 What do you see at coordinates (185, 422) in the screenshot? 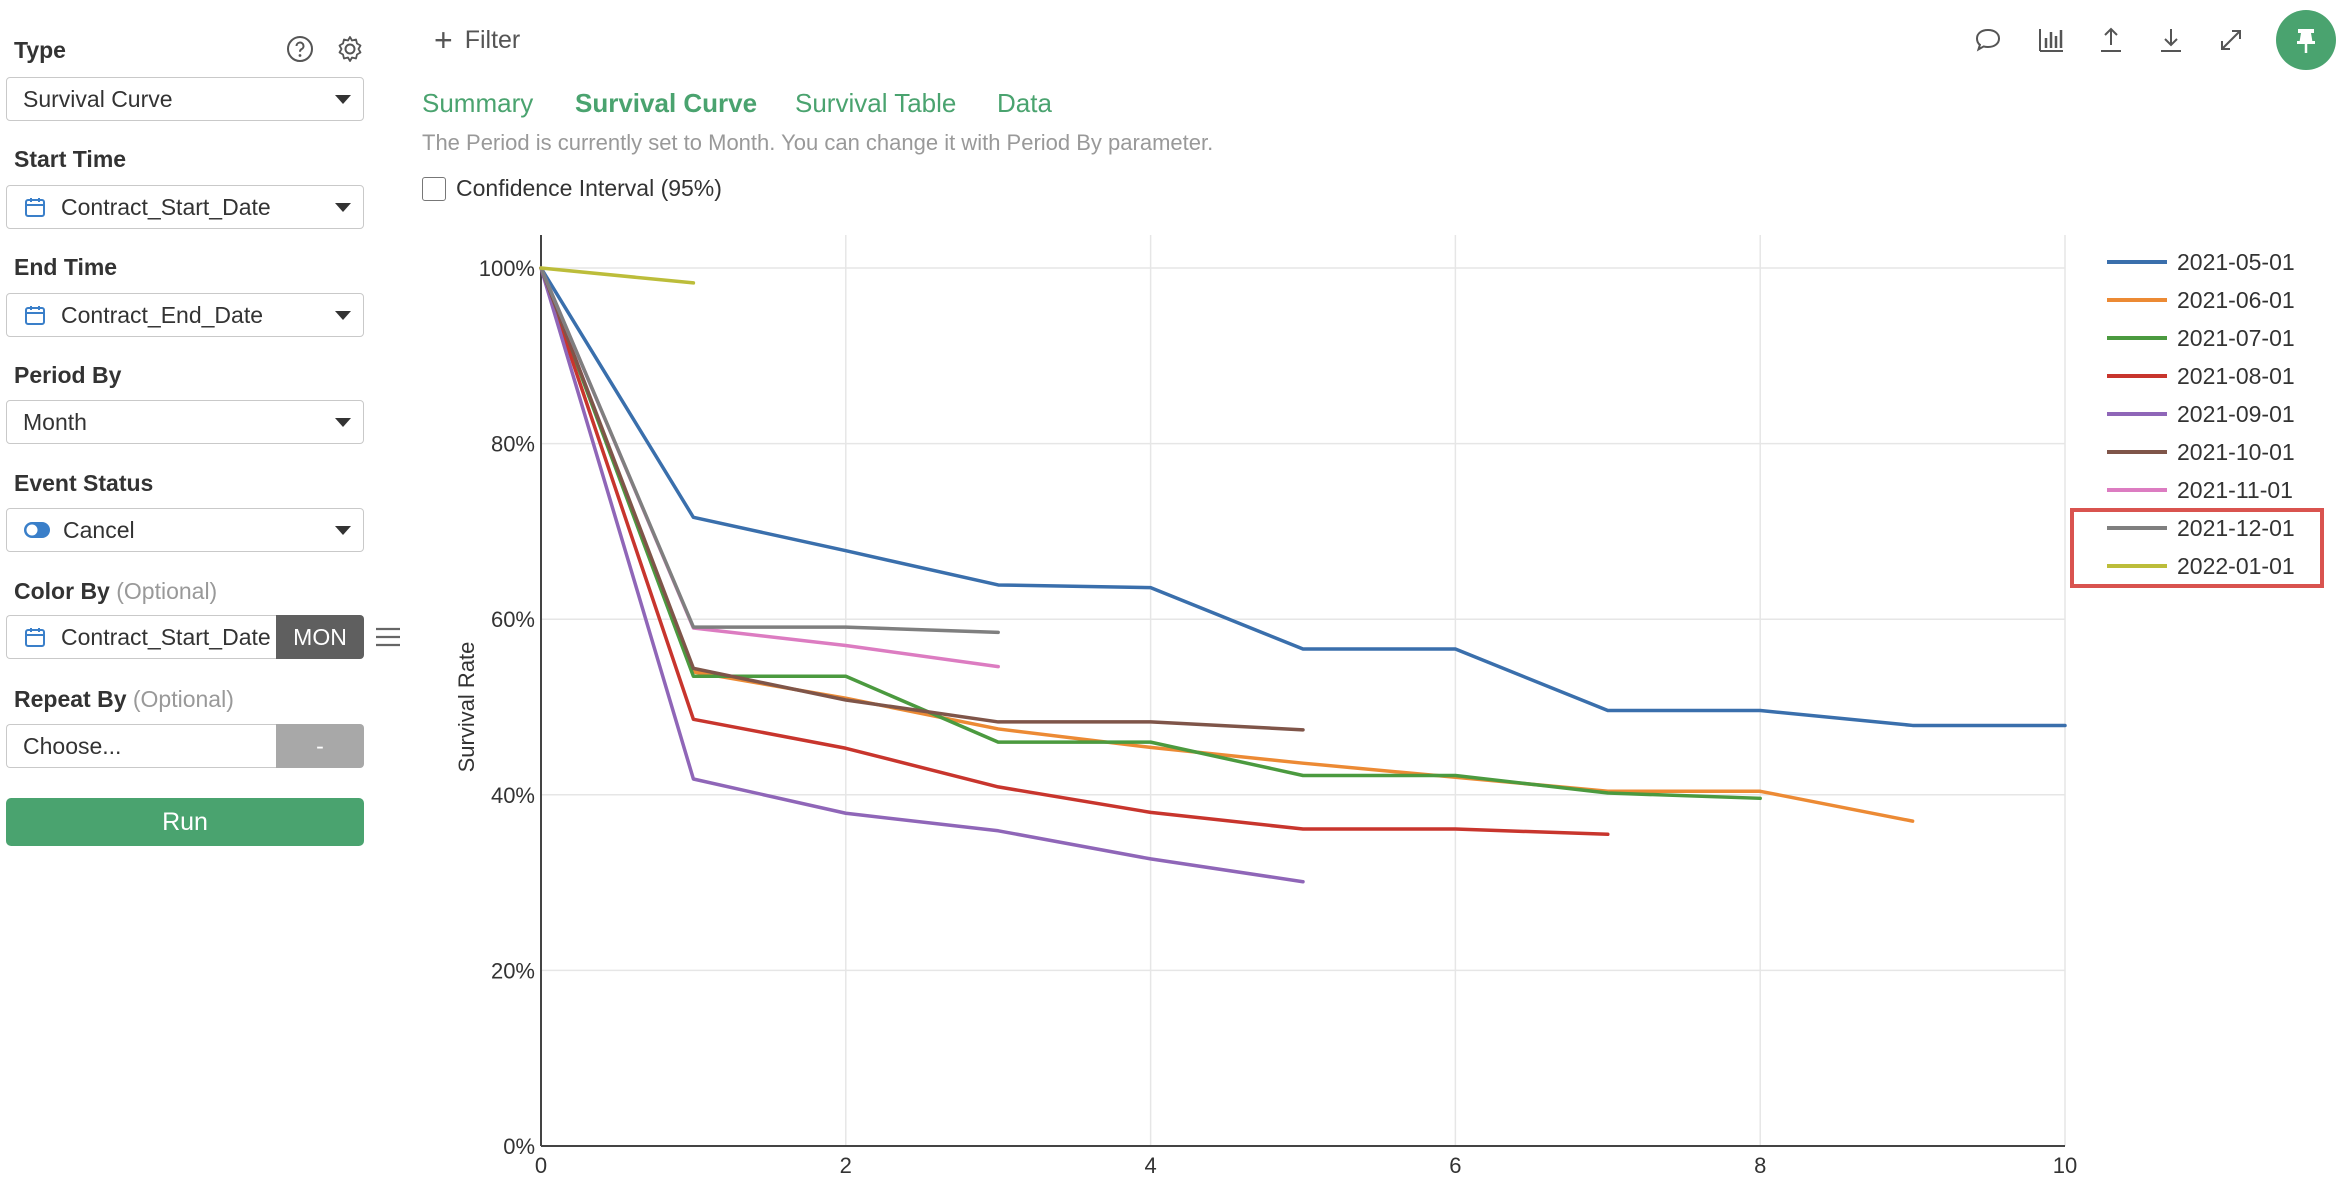
I see `period-by-select: Month` at bounding box center [185, 422].